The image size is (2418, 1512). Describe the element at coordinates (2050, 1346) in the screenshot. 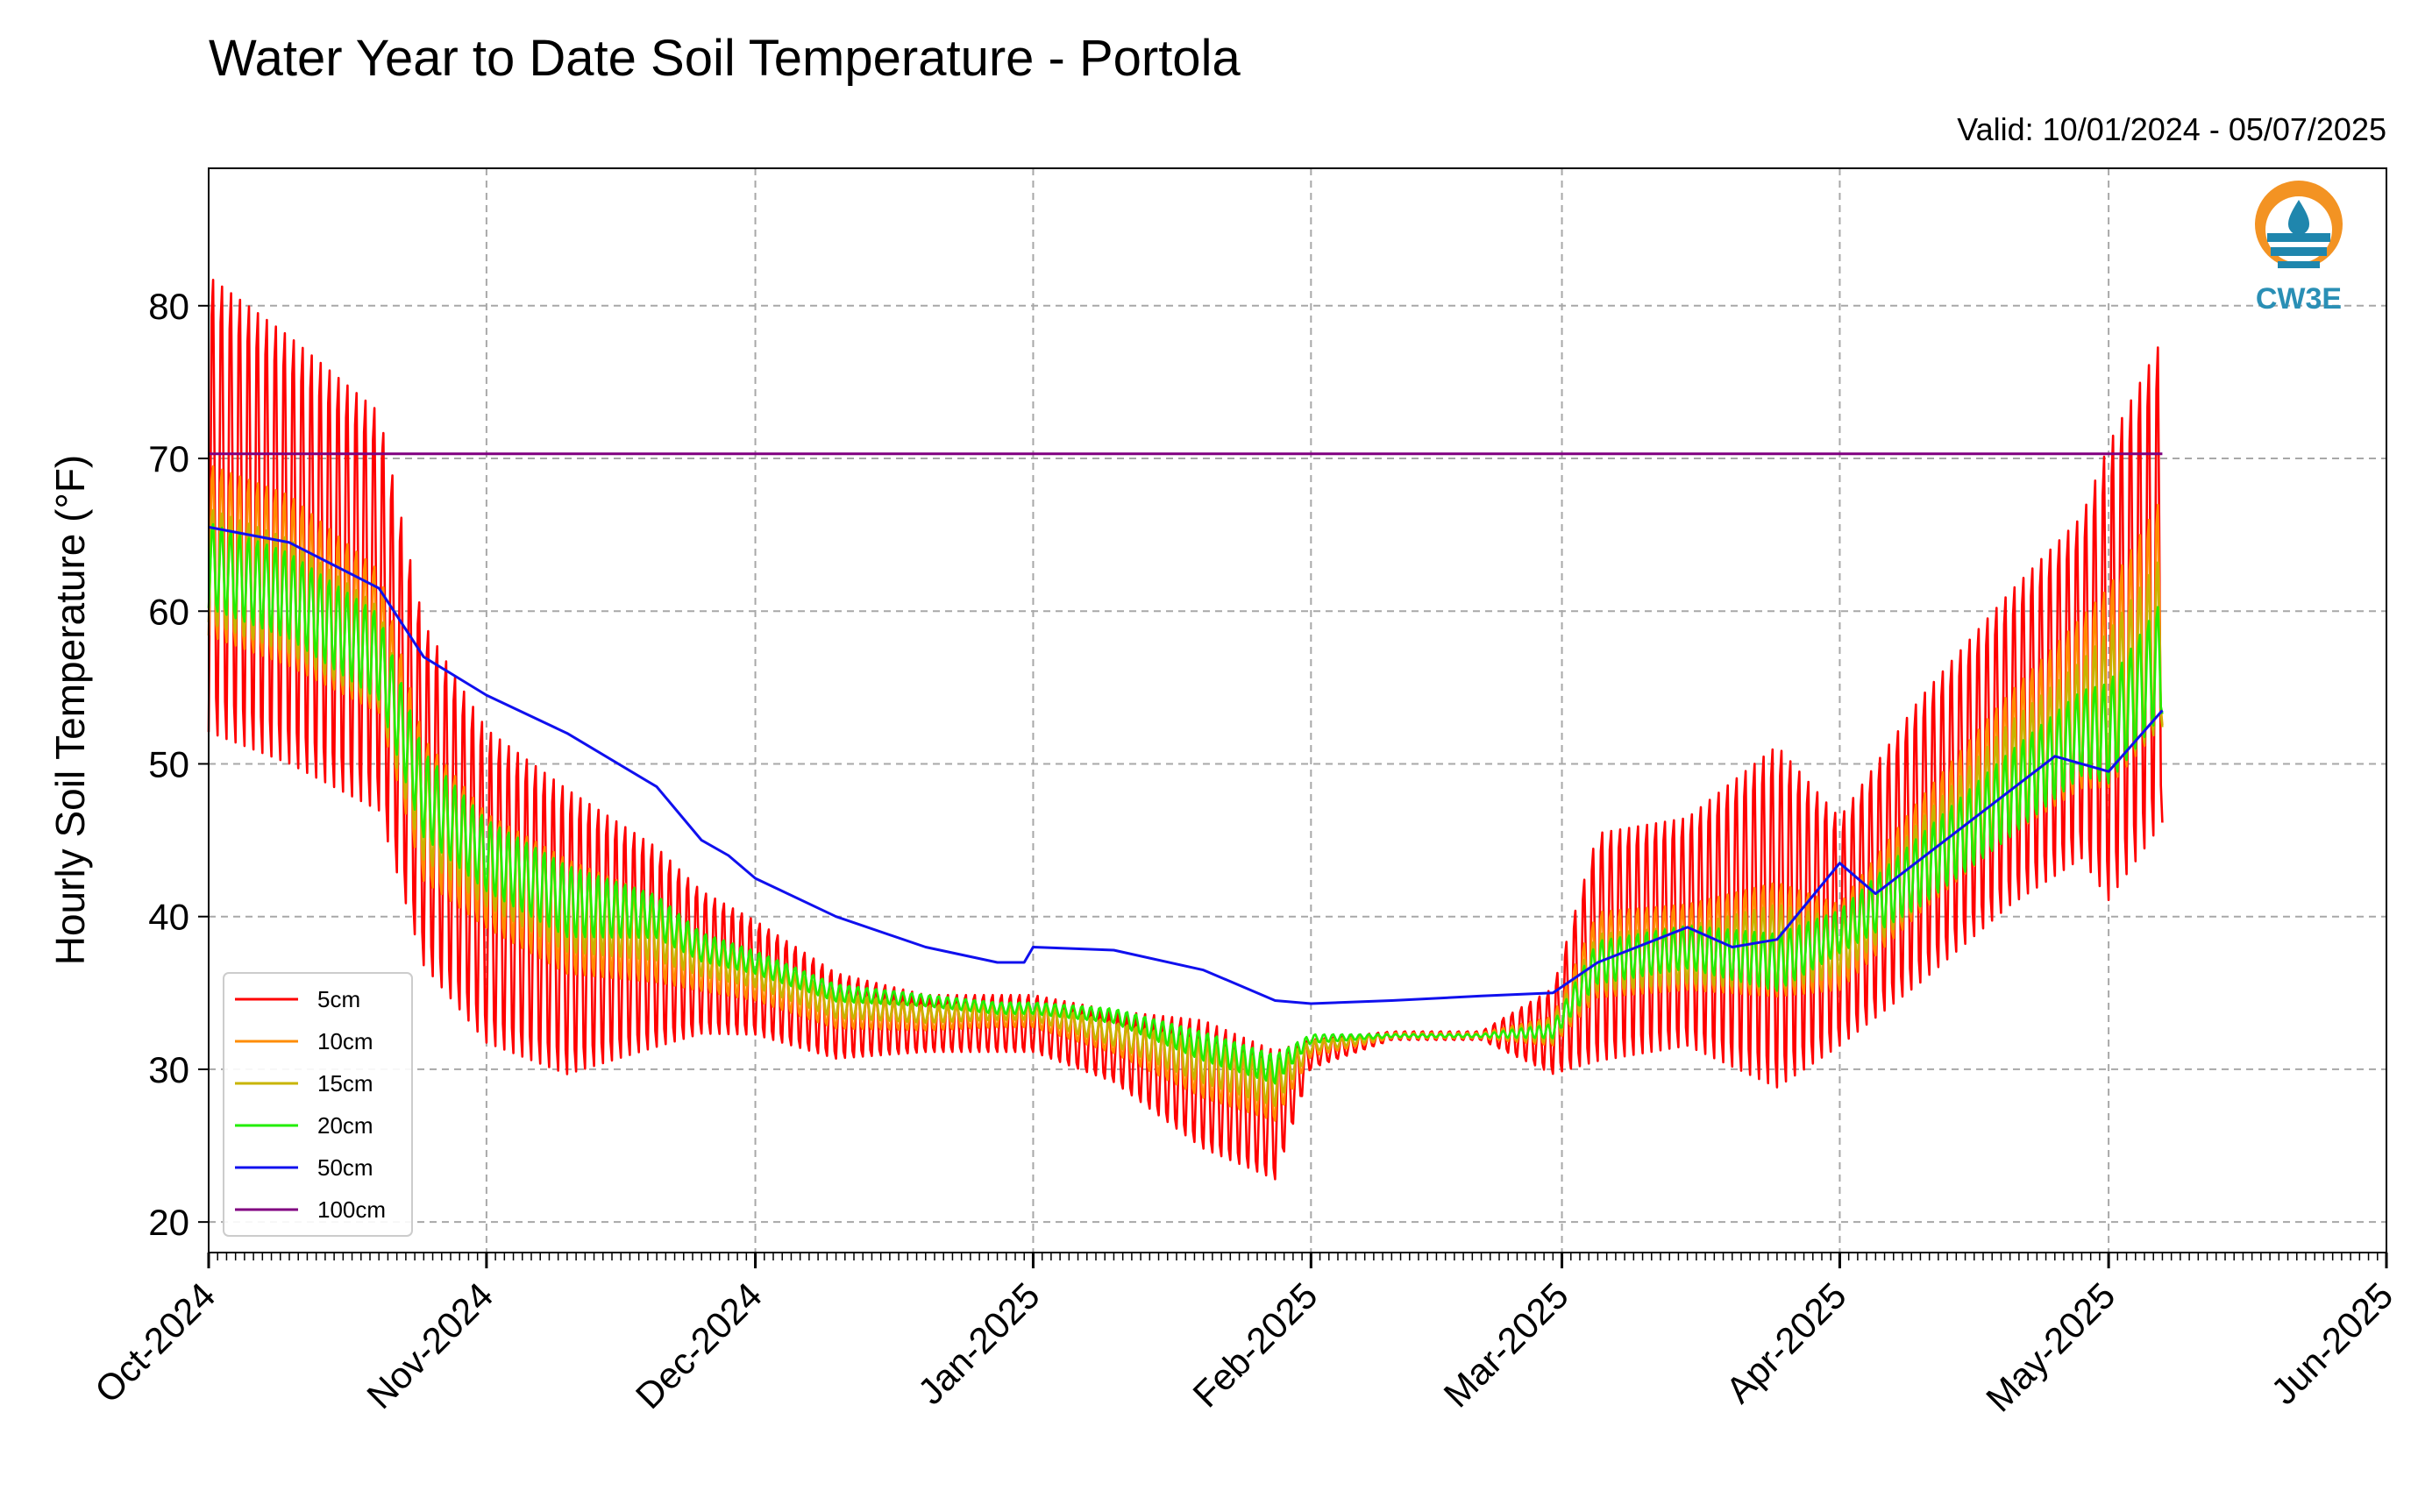

I see `x-tick-label: May-2025` at that location.